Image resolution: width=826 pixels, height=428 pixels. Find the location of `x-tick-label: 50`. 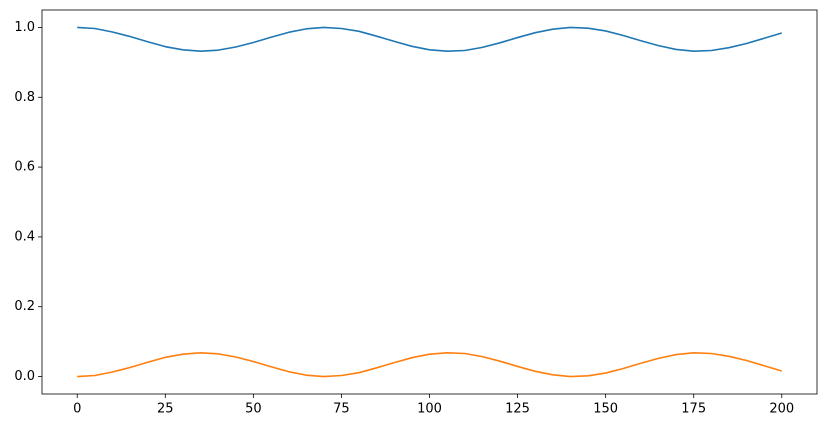

x-tick-label: 50 is located at coordinates (253, 409).